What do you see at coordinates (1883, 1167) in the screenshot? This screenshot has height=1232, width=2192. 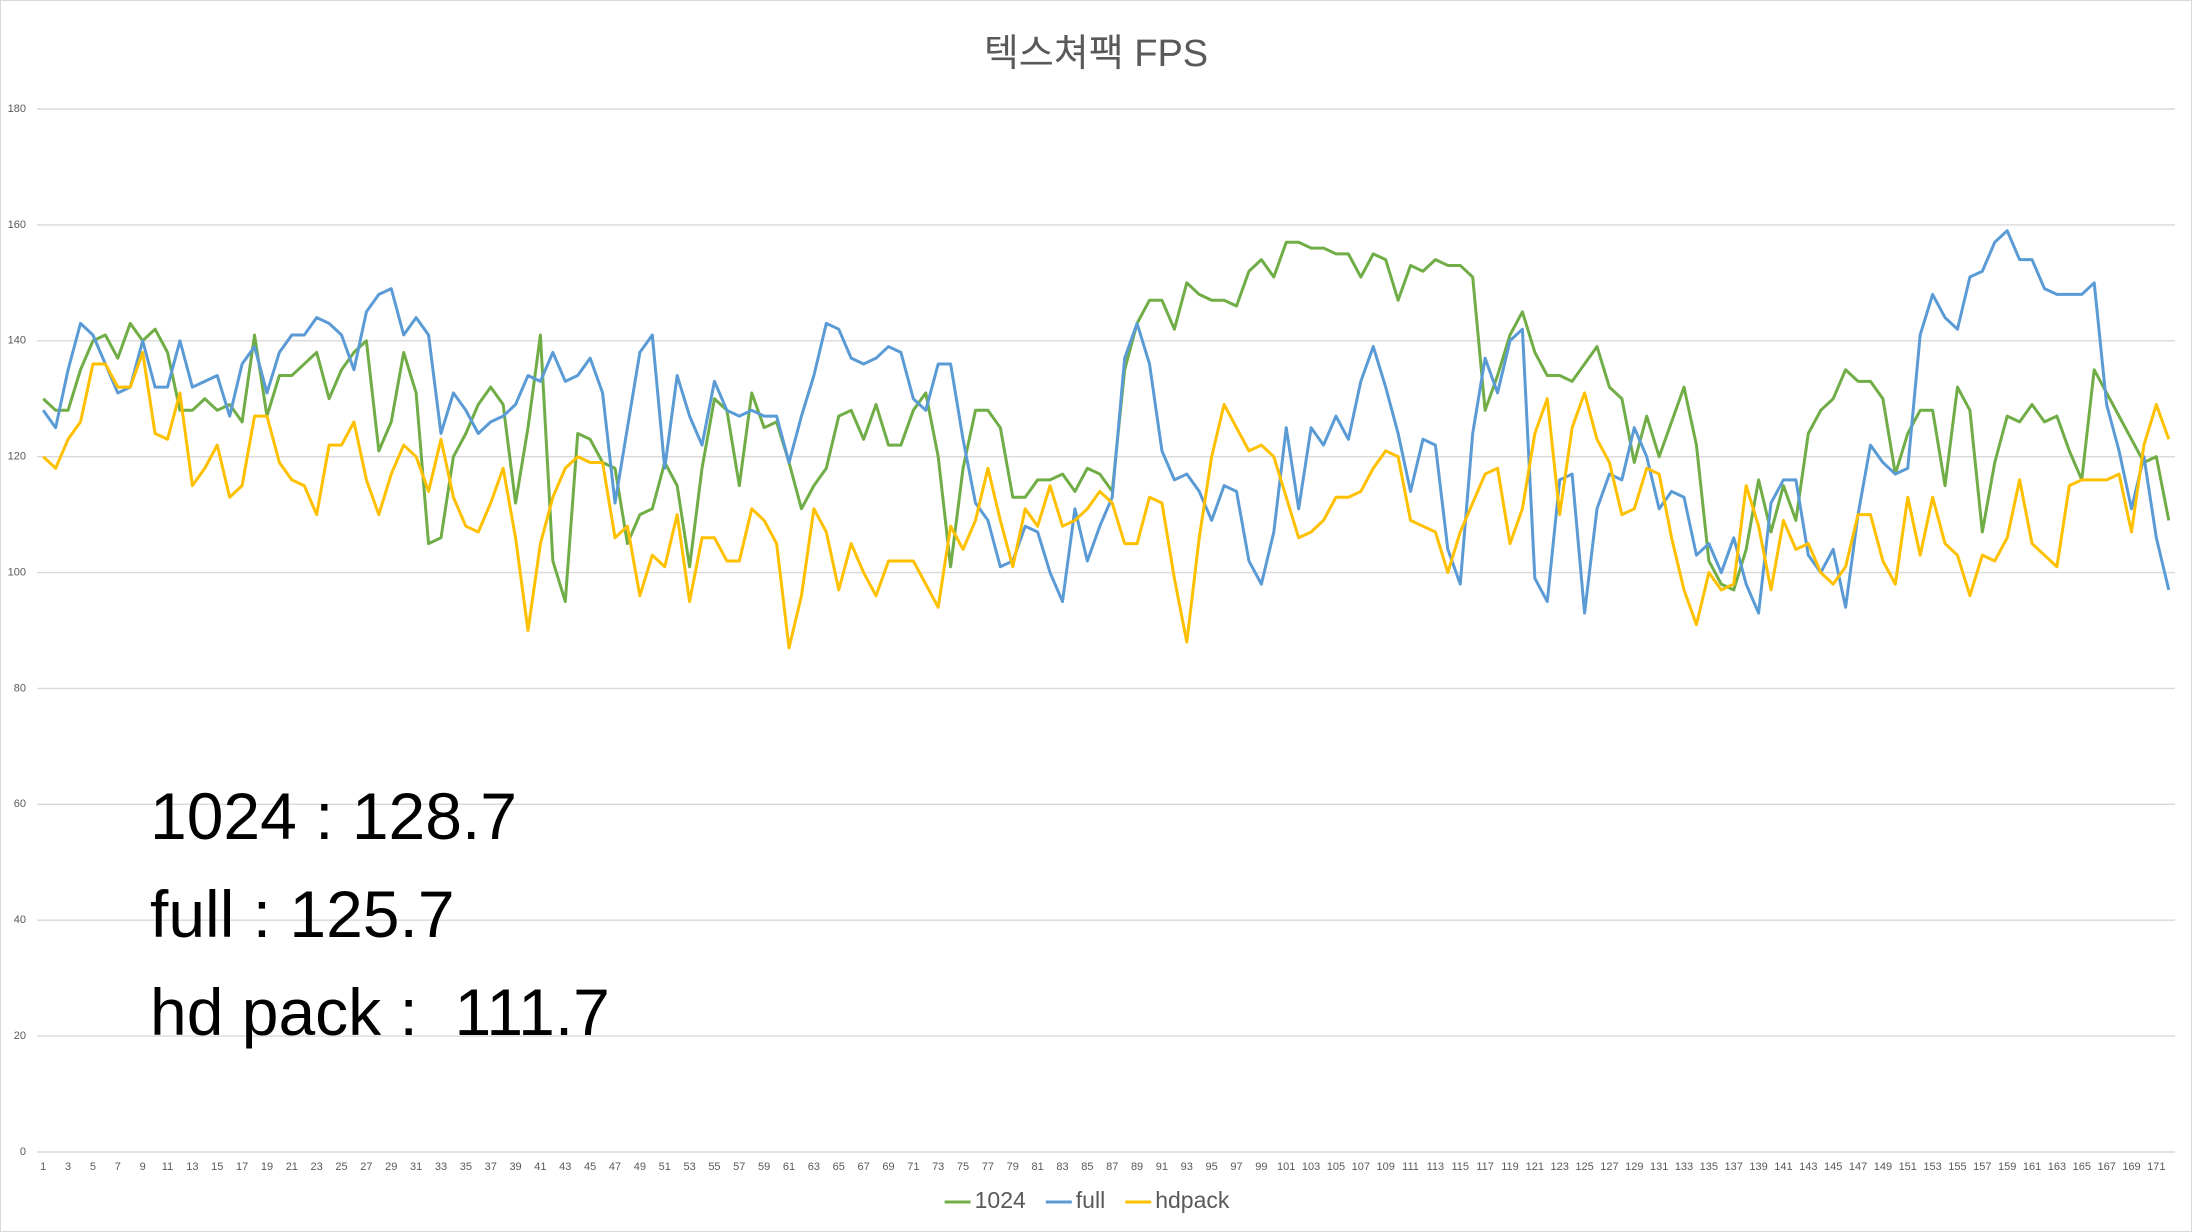 I see `x-tick-label: 149` at bounding box center [1883, 1167].